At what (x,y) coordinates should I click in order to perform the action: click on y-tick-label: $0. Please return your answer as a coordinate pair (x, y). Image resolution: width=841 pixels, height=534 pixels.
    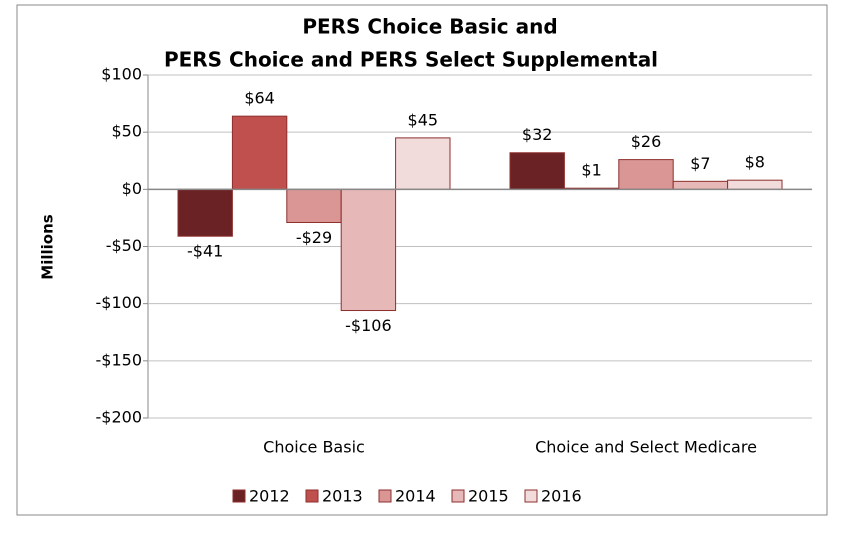
    Looking at the image, I should click on (132, 188).